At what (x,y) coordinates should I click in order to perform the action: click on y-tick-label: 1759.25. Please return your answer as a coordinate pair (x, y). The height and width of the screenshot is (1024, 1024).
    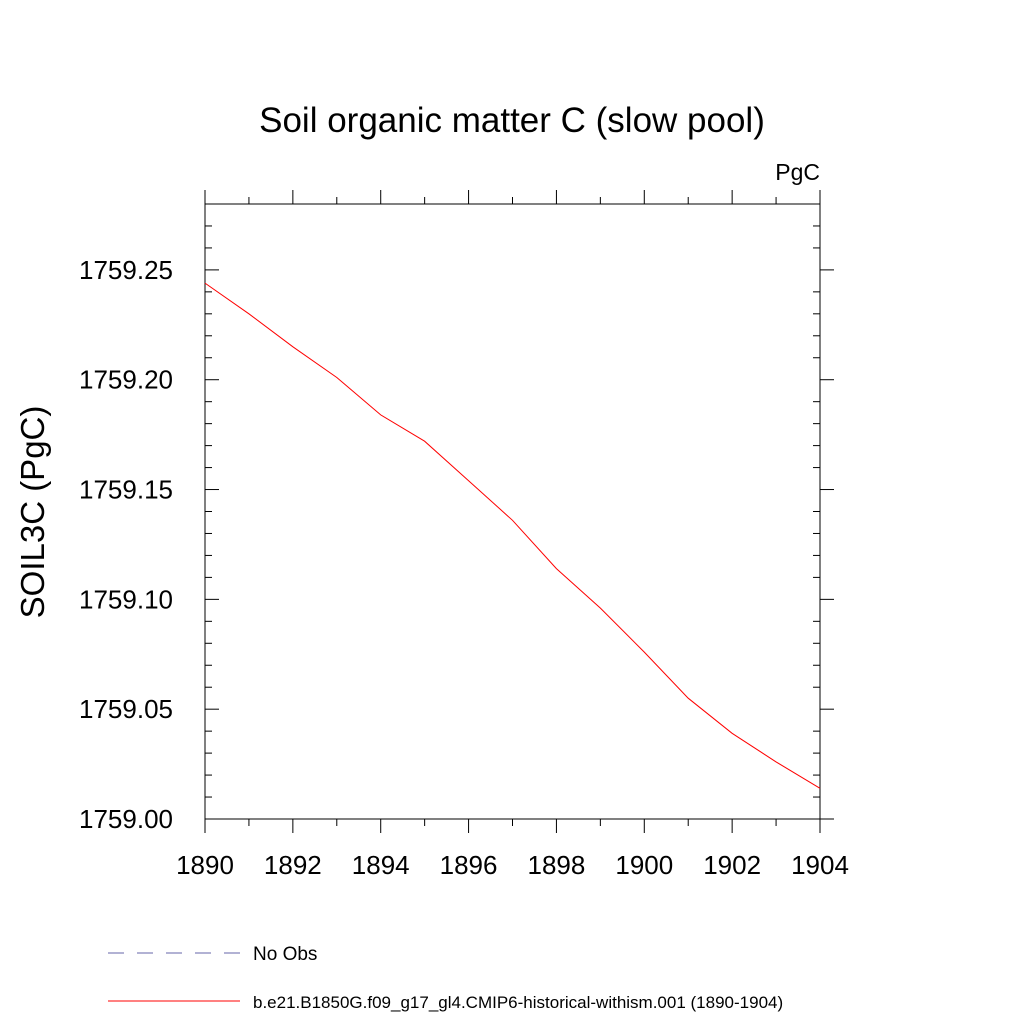
    Looking at the image, I should click on (126, 270).